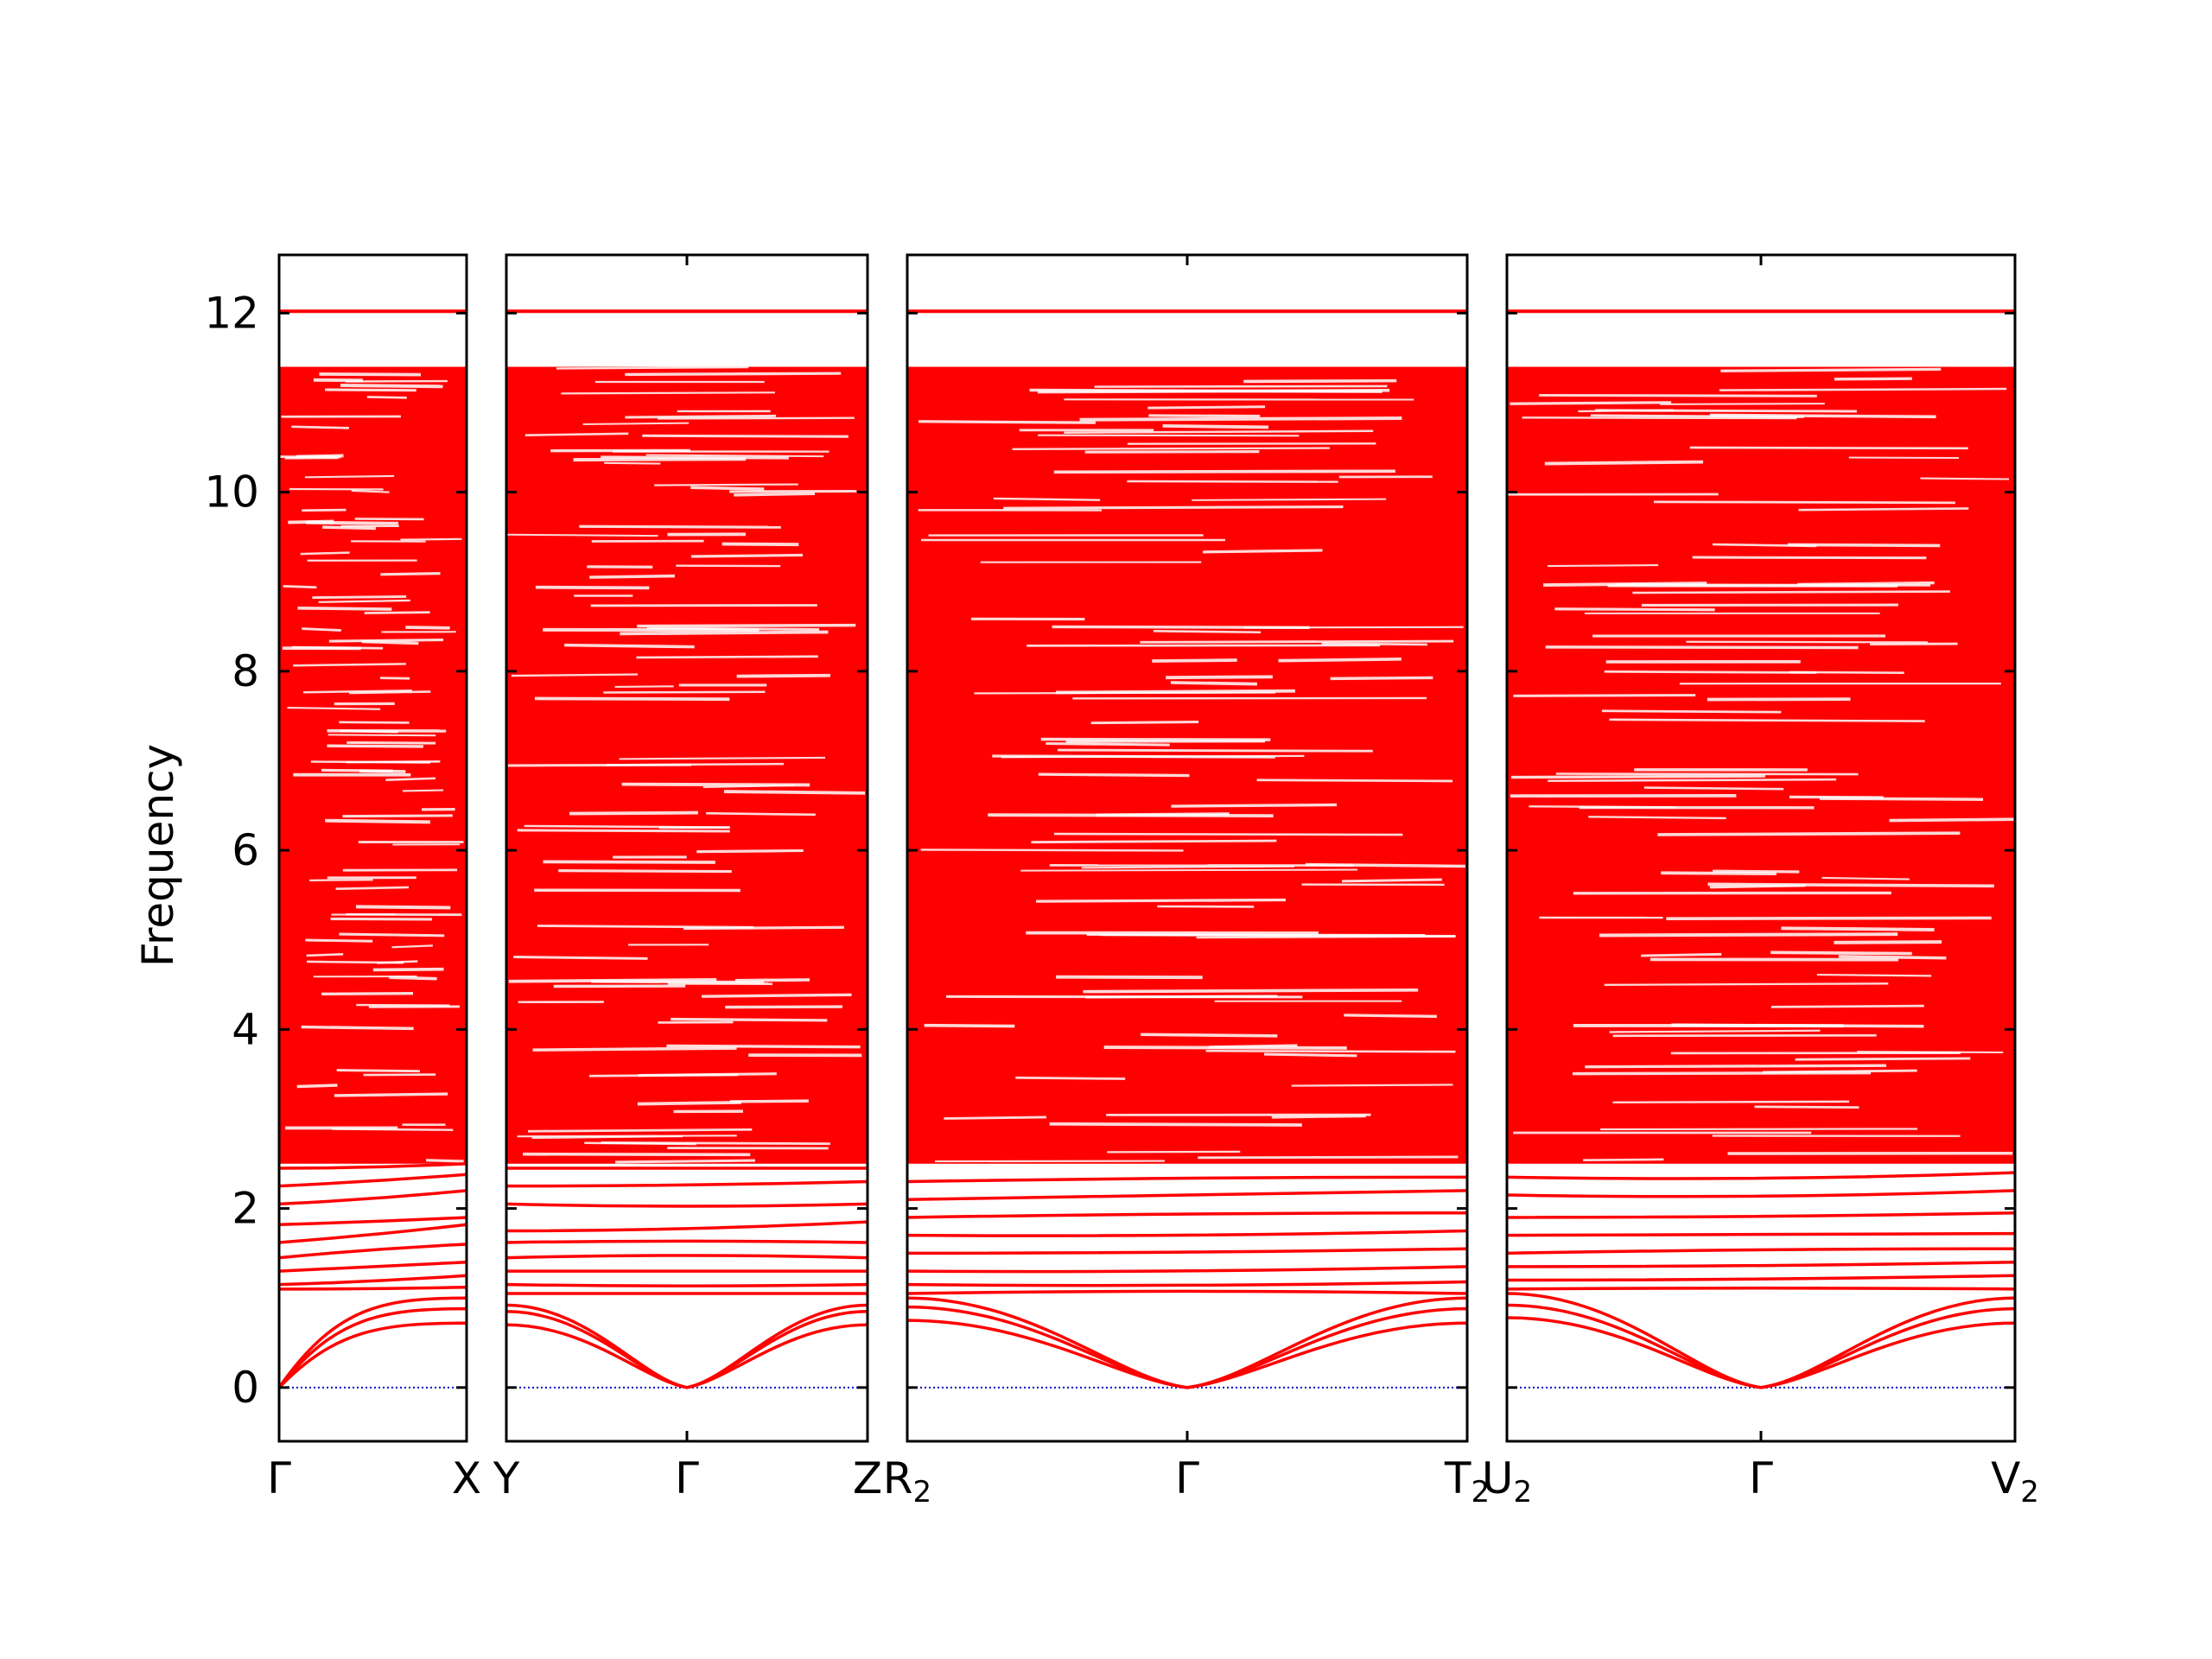 The height and width of the screenshot is (1659, 2212). Describe the element at coordinates (1187, 1478) in the screenshot. I see `x-tick-label: Γ` at that location.